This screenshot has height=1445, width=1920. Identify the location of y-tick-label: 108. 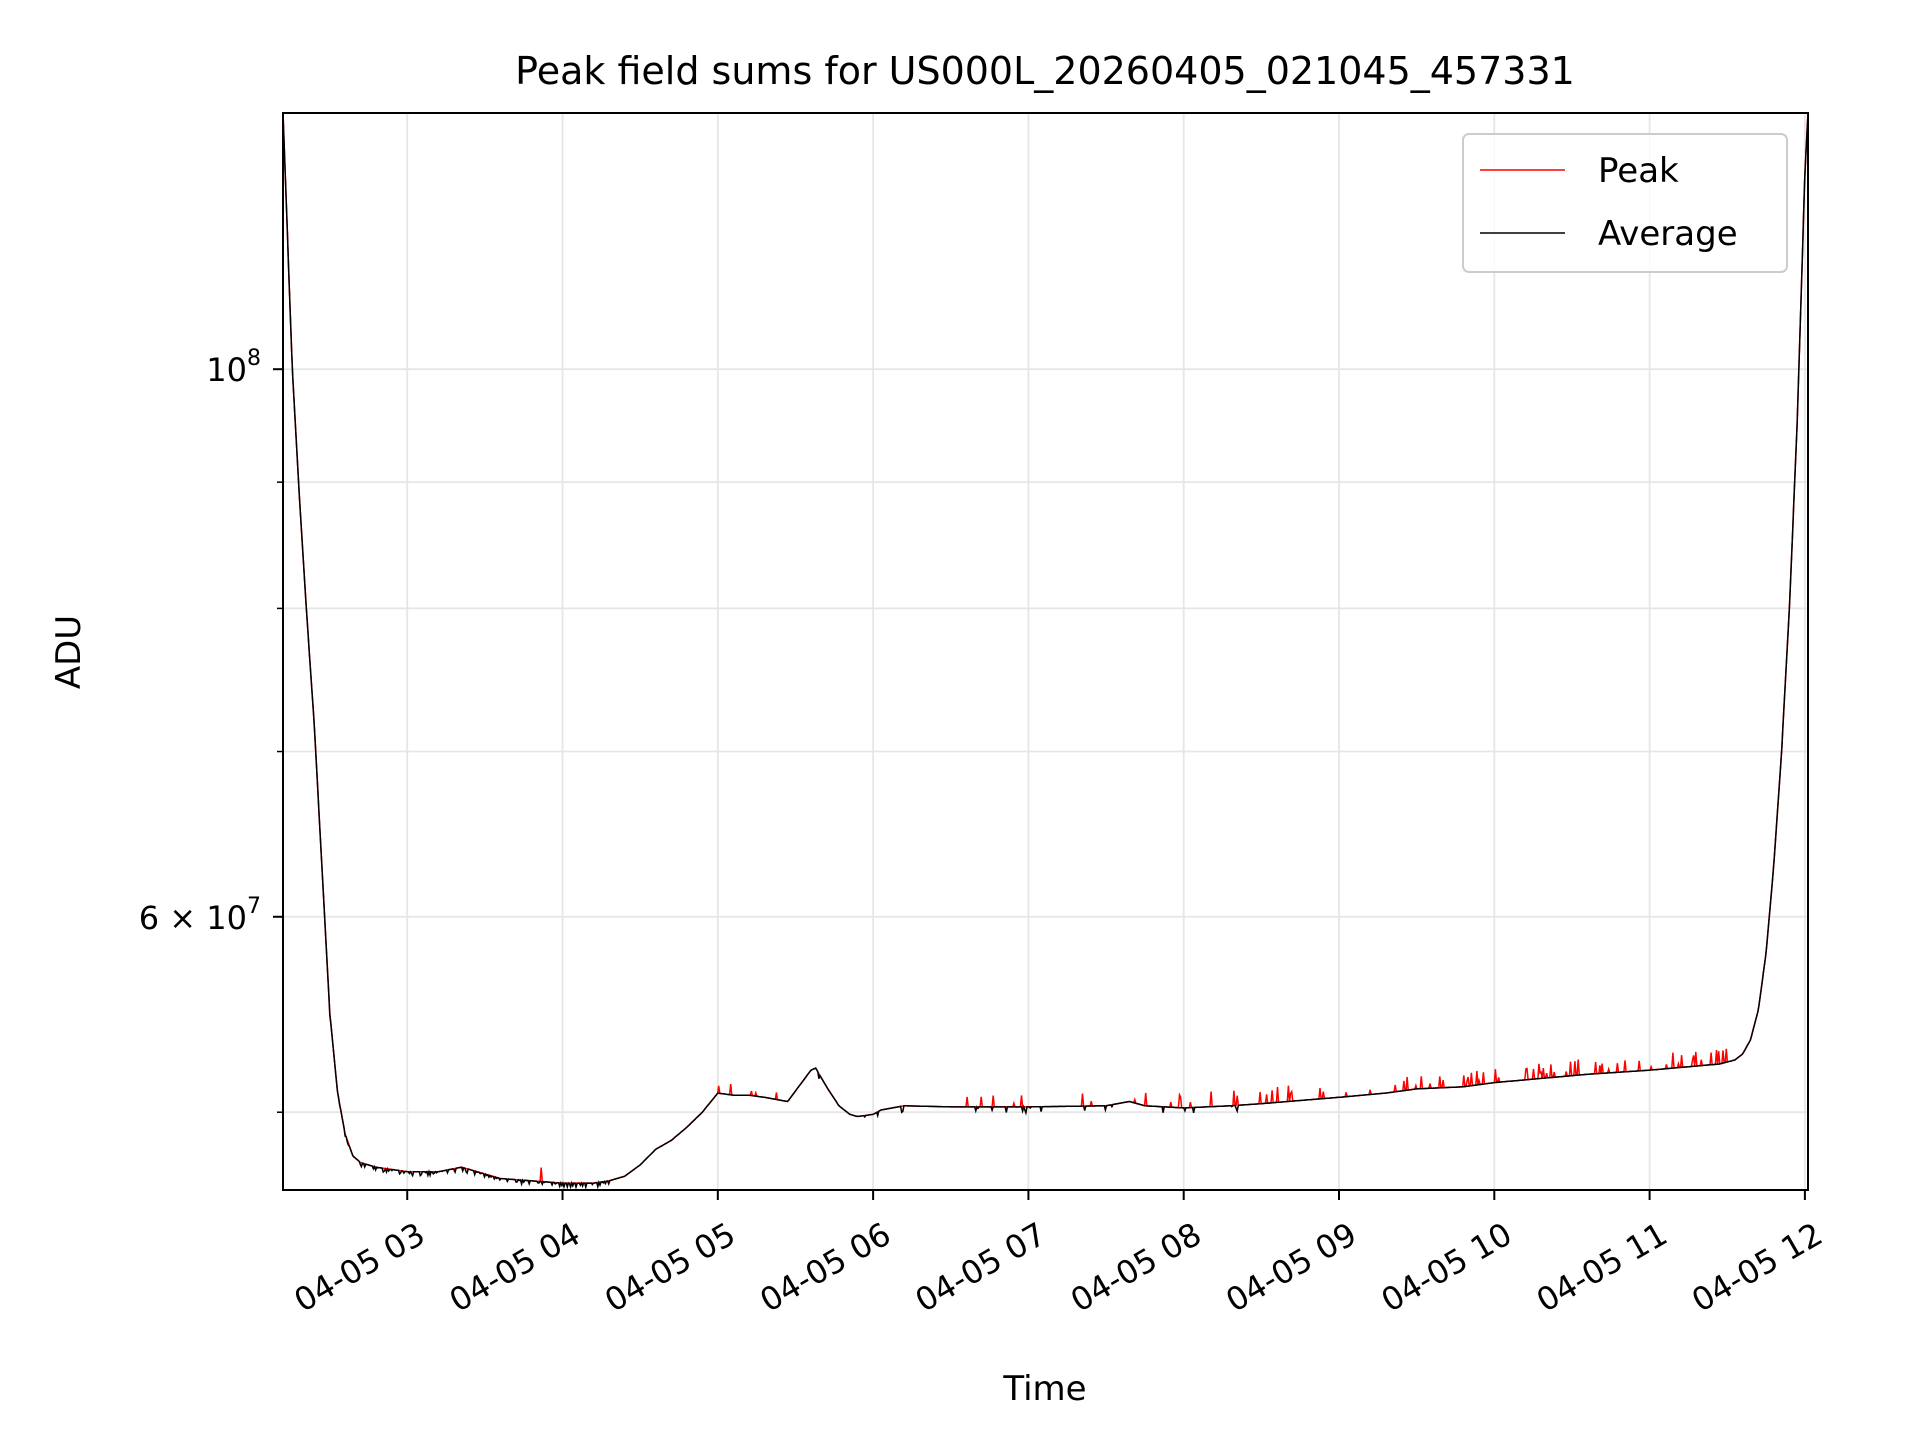
(233, 367).